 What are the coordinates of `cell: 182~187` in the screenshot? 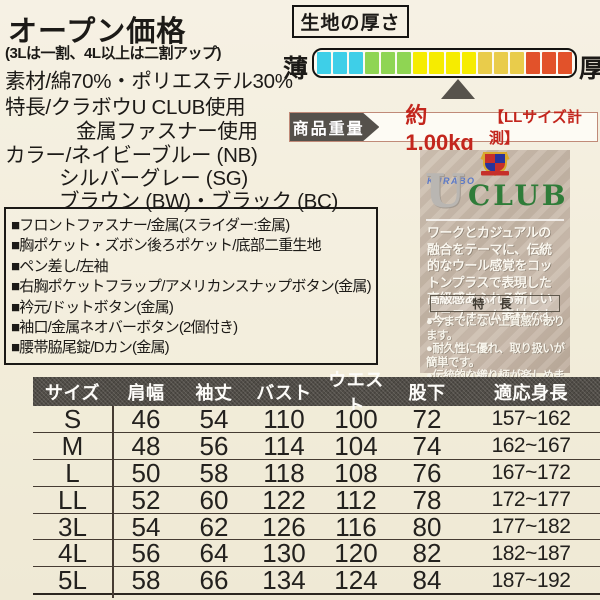 It's located at (531, 553).